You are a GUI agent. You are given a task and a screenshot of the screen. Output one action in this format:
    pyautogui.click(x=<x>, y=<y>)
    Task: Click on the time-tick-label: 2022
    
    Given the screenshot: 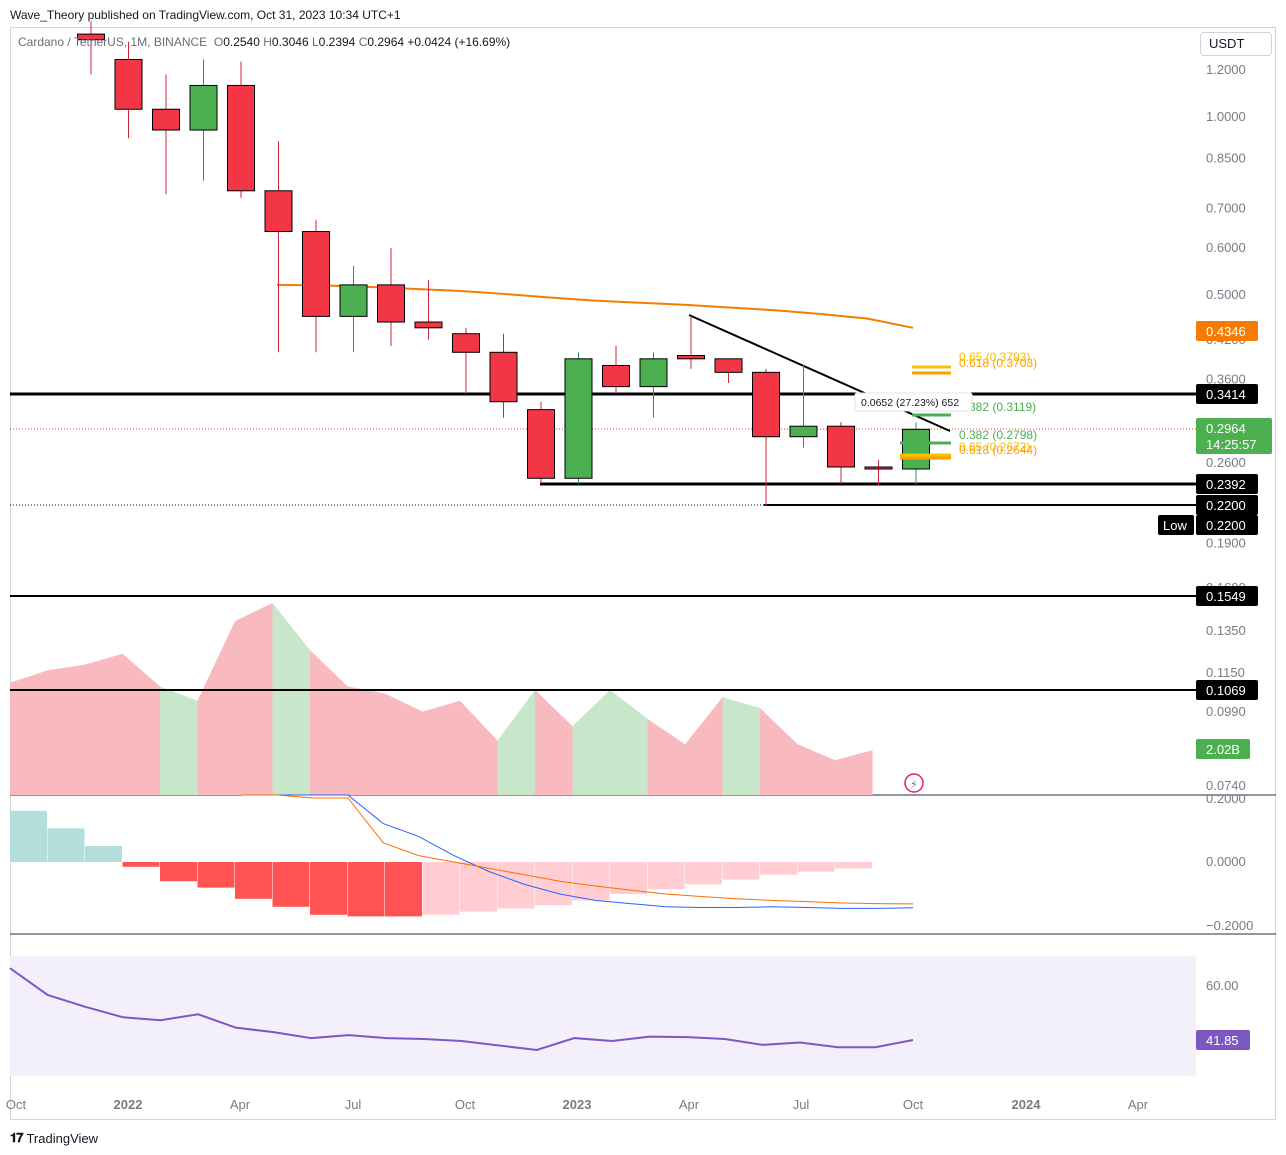 What is the action you would take?
    pyautogui.click(x=128, y=1104)
    